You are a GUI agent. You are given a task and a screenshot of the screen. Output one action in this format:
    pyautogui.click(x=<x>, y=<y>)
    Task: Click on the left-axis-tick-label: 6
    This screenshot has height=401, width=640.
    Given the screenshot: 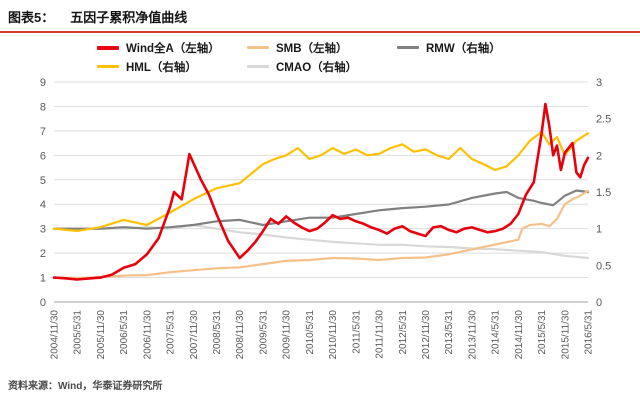 What is the action you would take?
    pyautogui.click(x=43, y=156)
    